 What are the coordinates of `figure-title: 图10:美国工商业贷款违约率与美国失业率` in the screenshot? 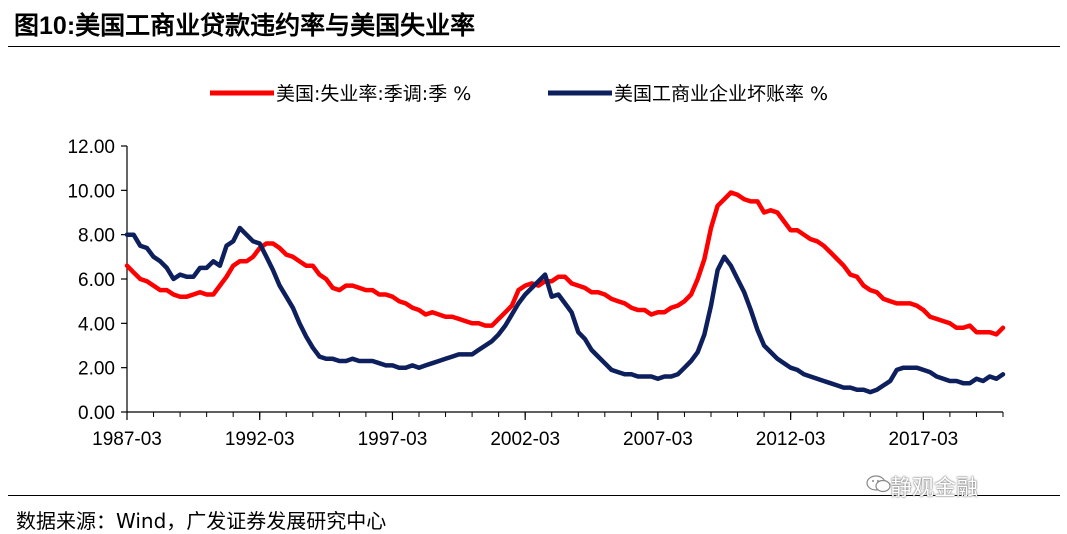 It's located at (244, 24).